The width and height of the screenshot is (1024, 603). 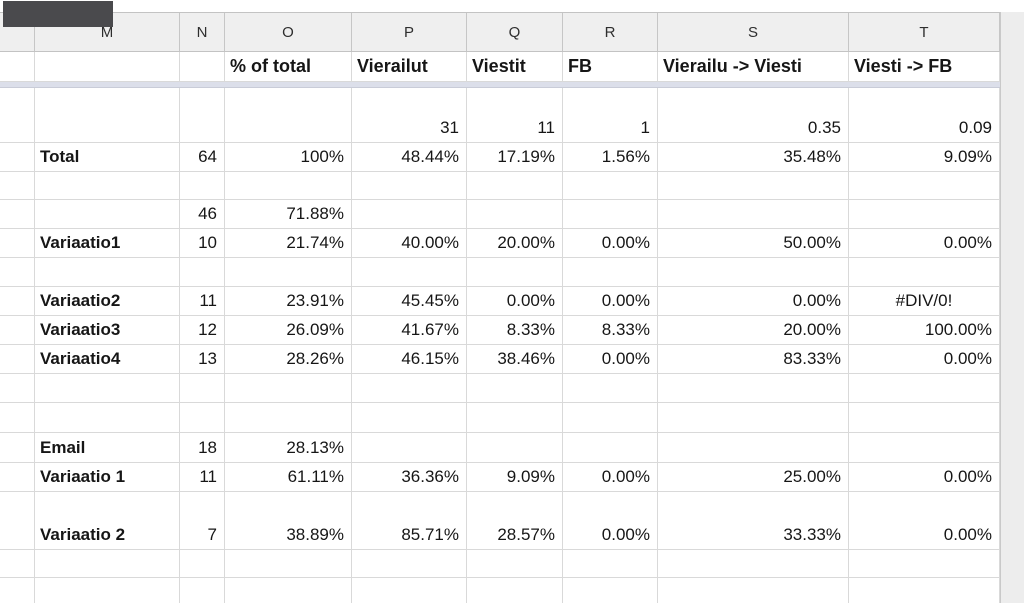 I want to click on cell-q: 17.19%, so click(x=515, y=157).